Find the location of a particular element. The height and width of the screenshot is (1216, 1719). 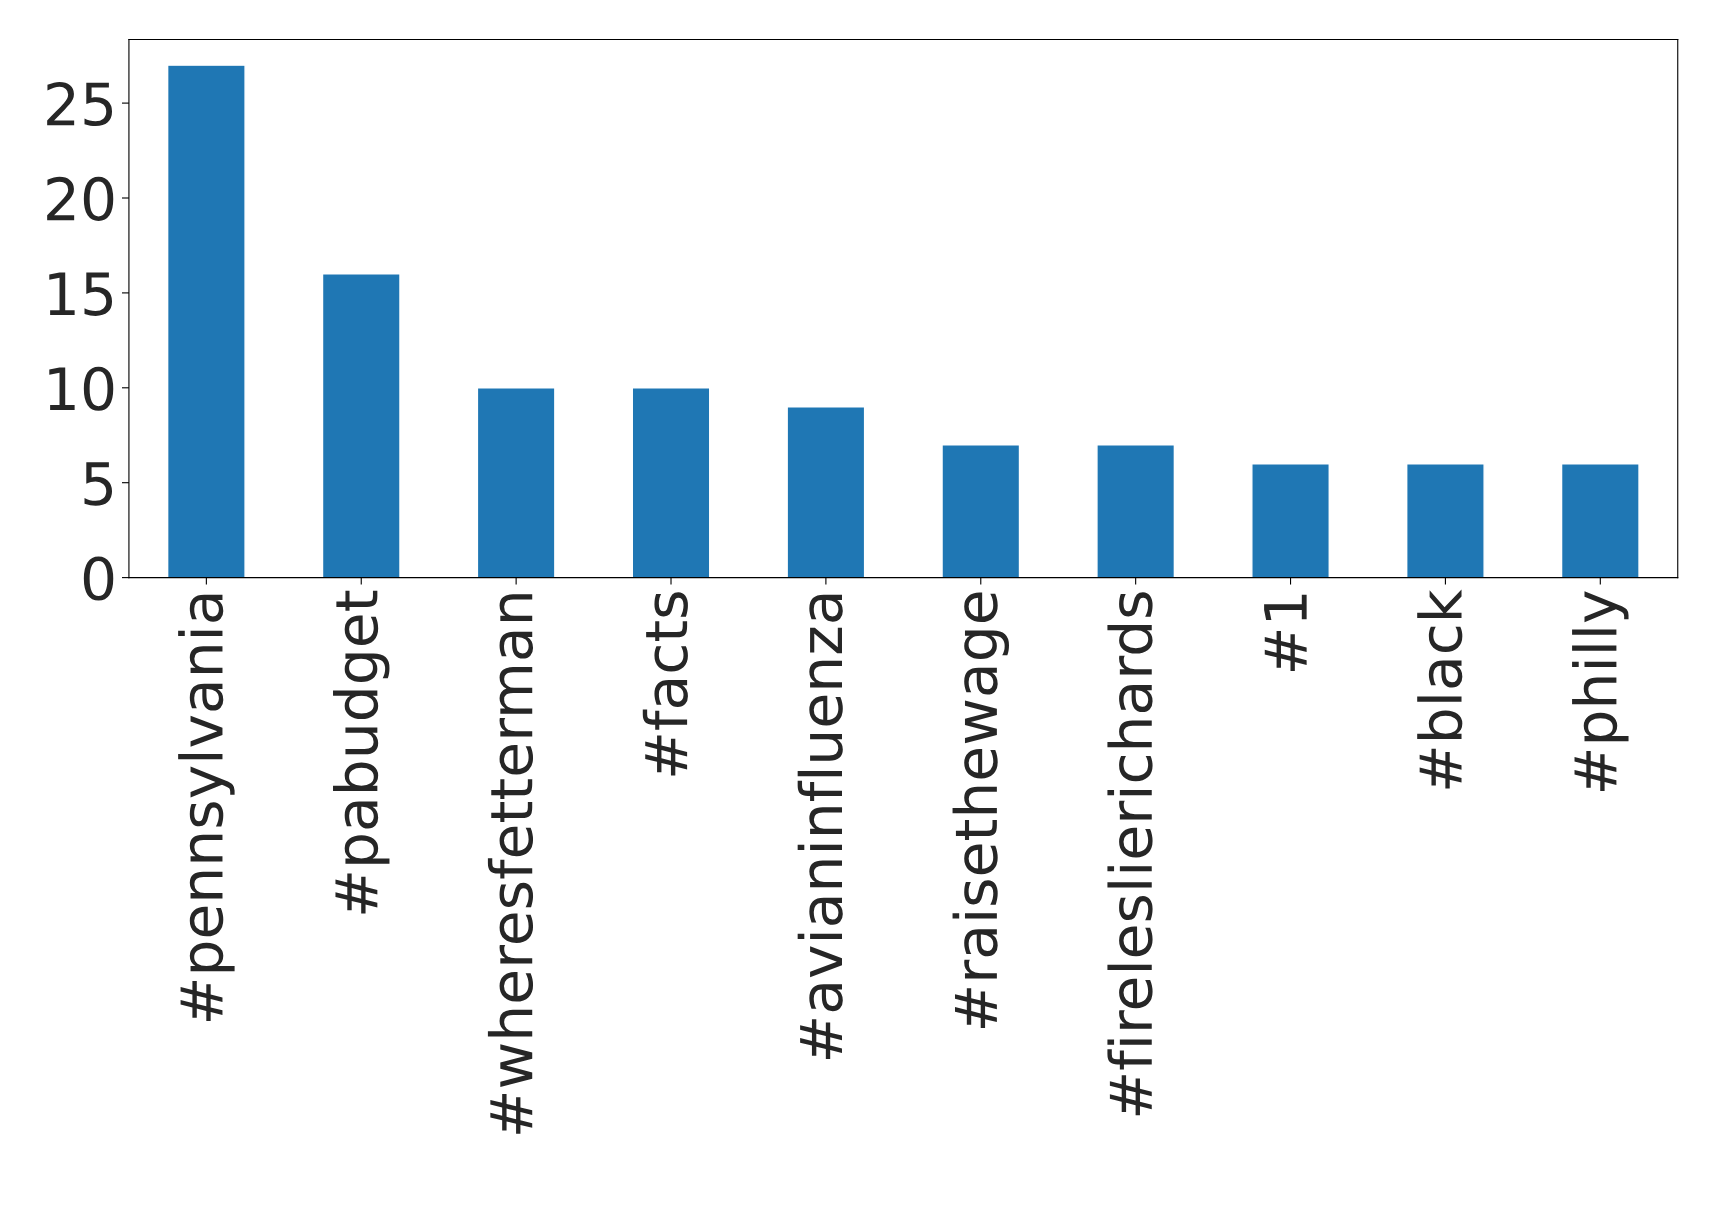

x-tick-label: #pennsylvania is located at coordinates (206, 807).